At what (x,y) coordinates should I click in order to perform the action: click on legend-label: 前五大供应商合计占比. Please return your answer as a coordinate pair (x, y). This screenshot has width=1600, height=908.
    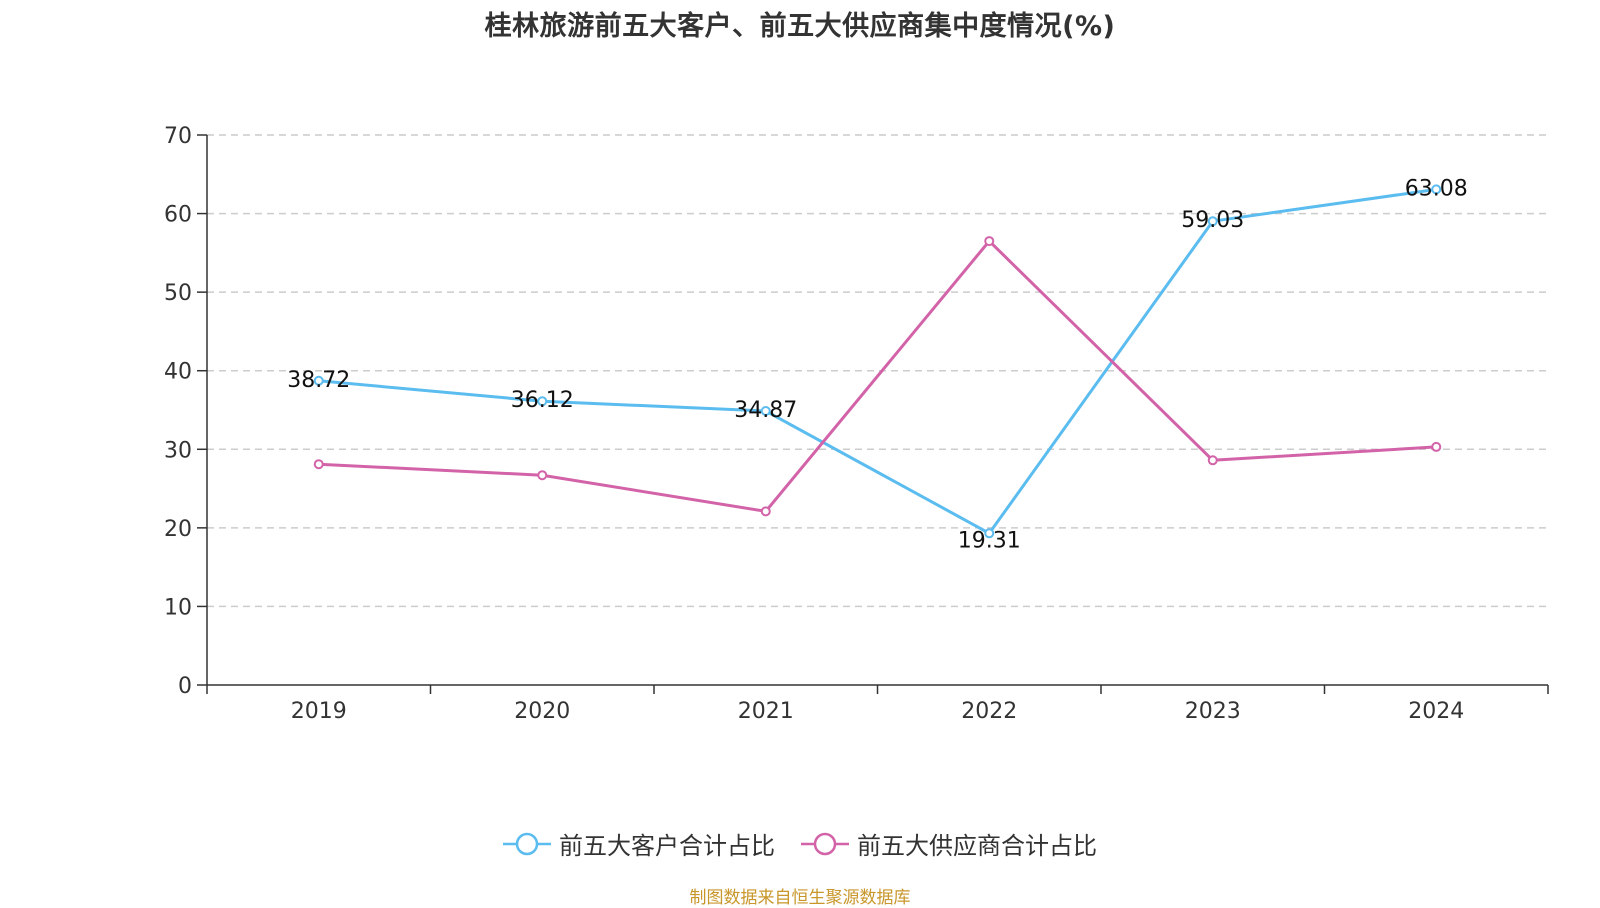
    Looking at the image, I should click on (977, 846).